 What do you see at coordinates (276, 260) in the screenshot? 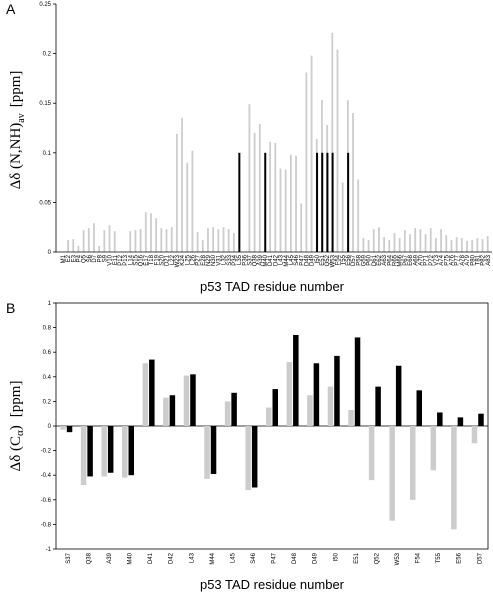
I see `panel-a-x-tick-label: D42` at bounding box center [276, 260].